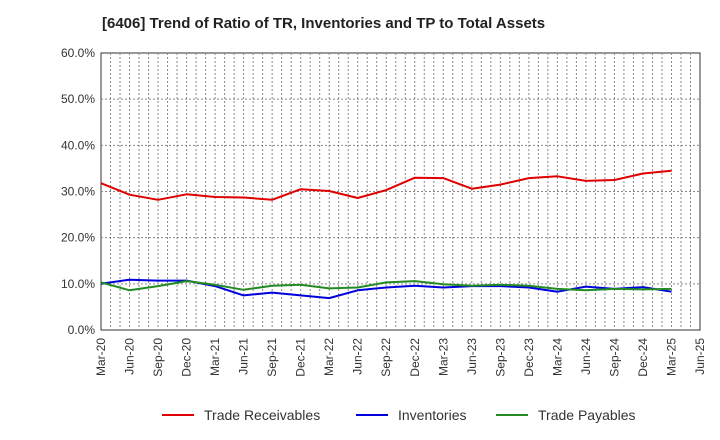 This screenshot has width=720, height=440. Describe the element at coordinates (101, 357) in the screenshot. I see `x-tick-label: Mar-20` at that location.